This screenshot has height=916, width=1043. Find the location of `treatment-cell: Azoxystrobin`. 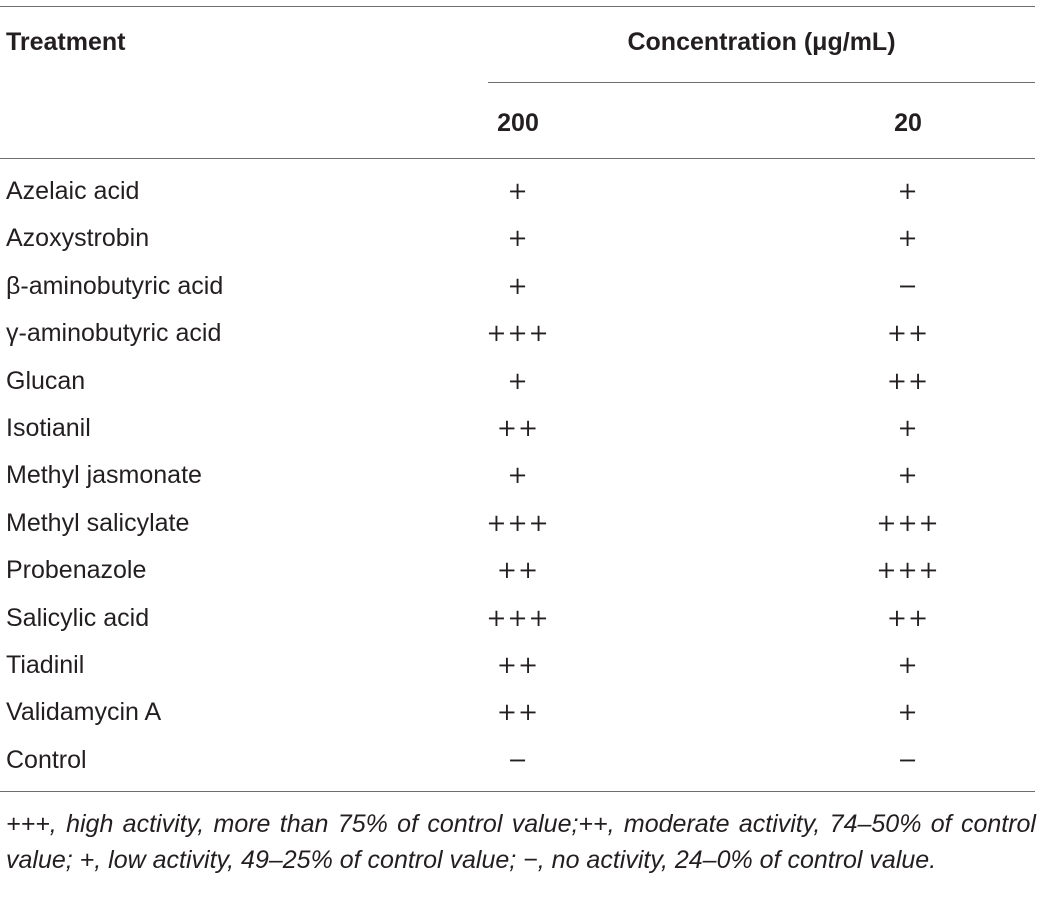

treatment-cell: Azoxystrobin is located at coordinates (78, 238).